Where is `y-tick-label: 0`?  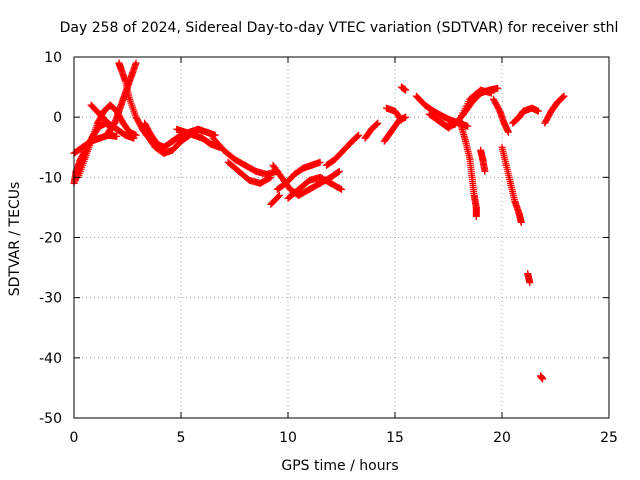 y-tick-label: 0 is located at coordinates (57, 118).